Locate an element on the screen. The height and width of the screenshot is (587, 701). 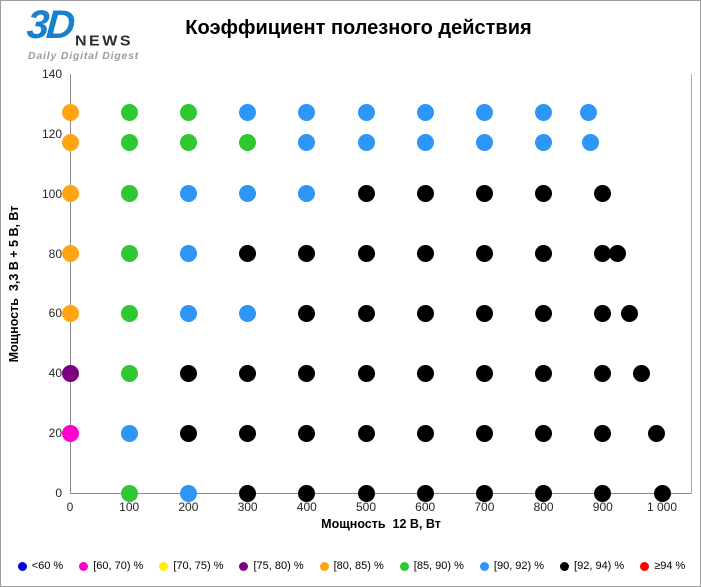
x-tick-label: 300 is located at coordinates (247, 507).